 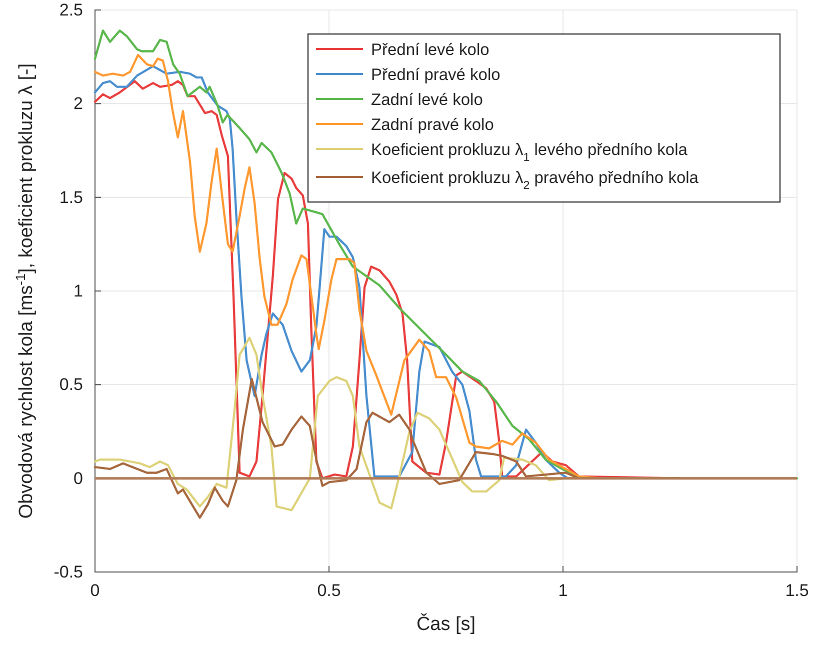 What do you see at coordinates (78, 478) in the screenshot?
I see `y-tick-label: 0` at bounding box center [78, 478].